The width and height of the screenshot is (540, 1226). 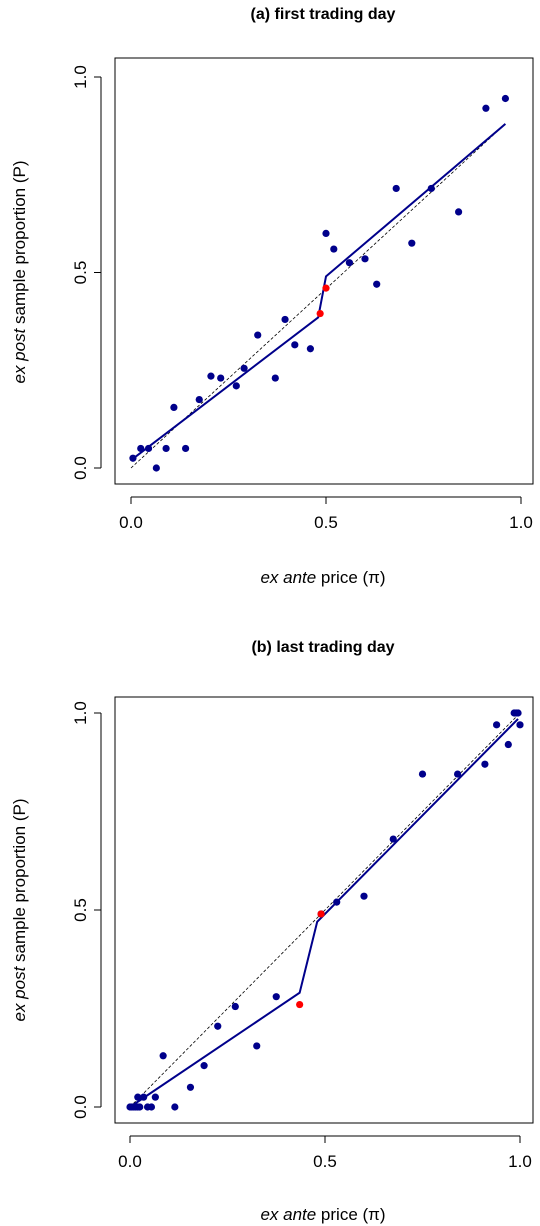 What do you see at coordinates (130, 1161) in the screenshot?
I see `panel-b-x-tick-label: 0.0` at bounding box center [130, 1161].